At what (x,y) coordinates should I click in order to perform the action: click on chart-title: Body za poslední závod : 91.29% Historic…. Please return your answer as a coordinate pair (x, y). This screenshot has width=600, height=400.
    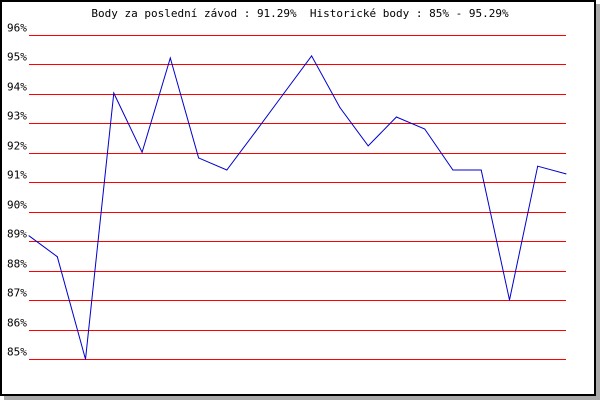
    Looking at the image, I should click on (300, 13).